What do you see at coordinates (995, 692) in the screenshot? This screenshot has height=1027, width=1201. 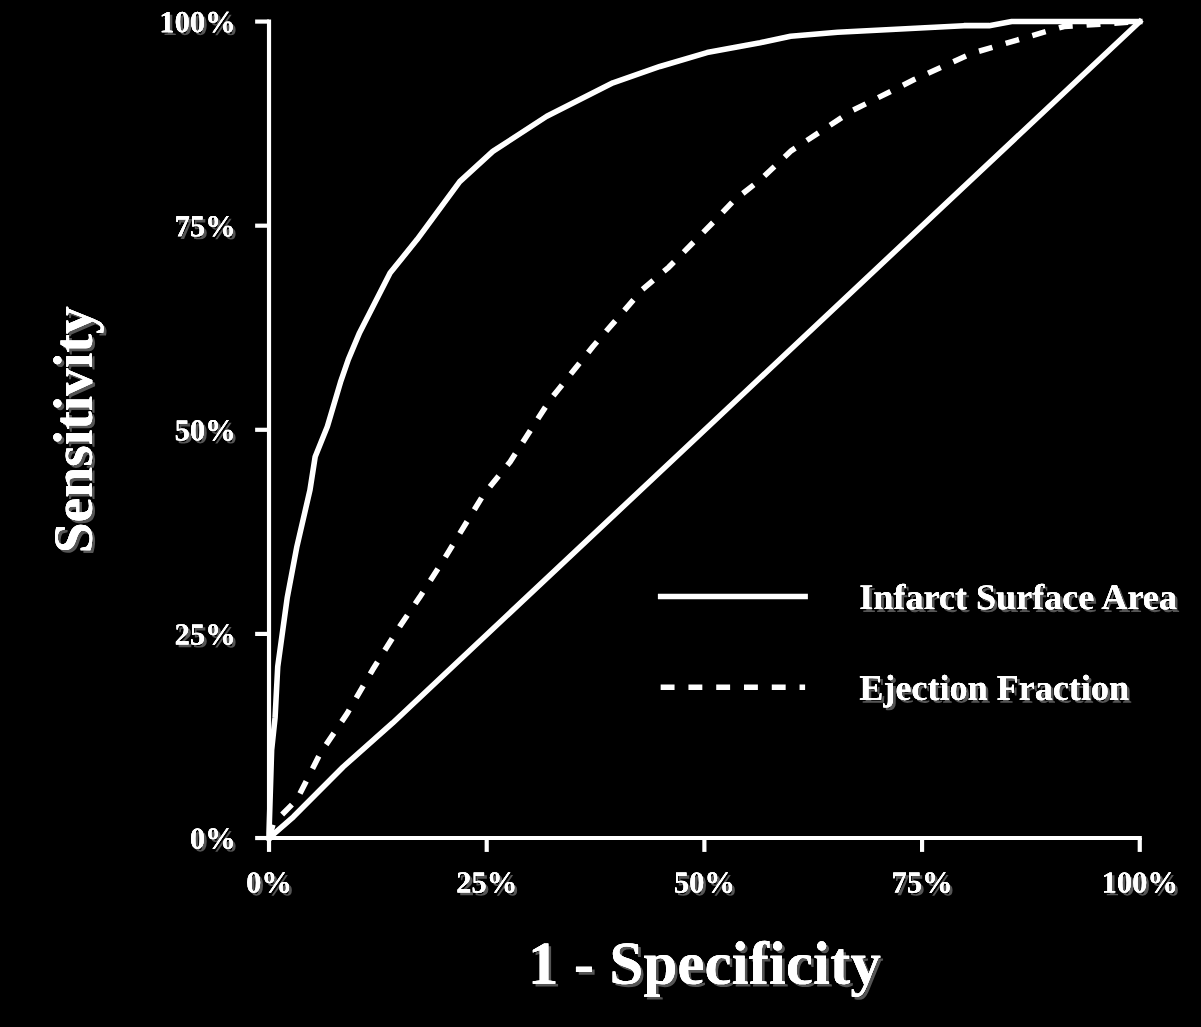 I see `legend-label: Ejection Fraction` at bounding box center [995, 692].